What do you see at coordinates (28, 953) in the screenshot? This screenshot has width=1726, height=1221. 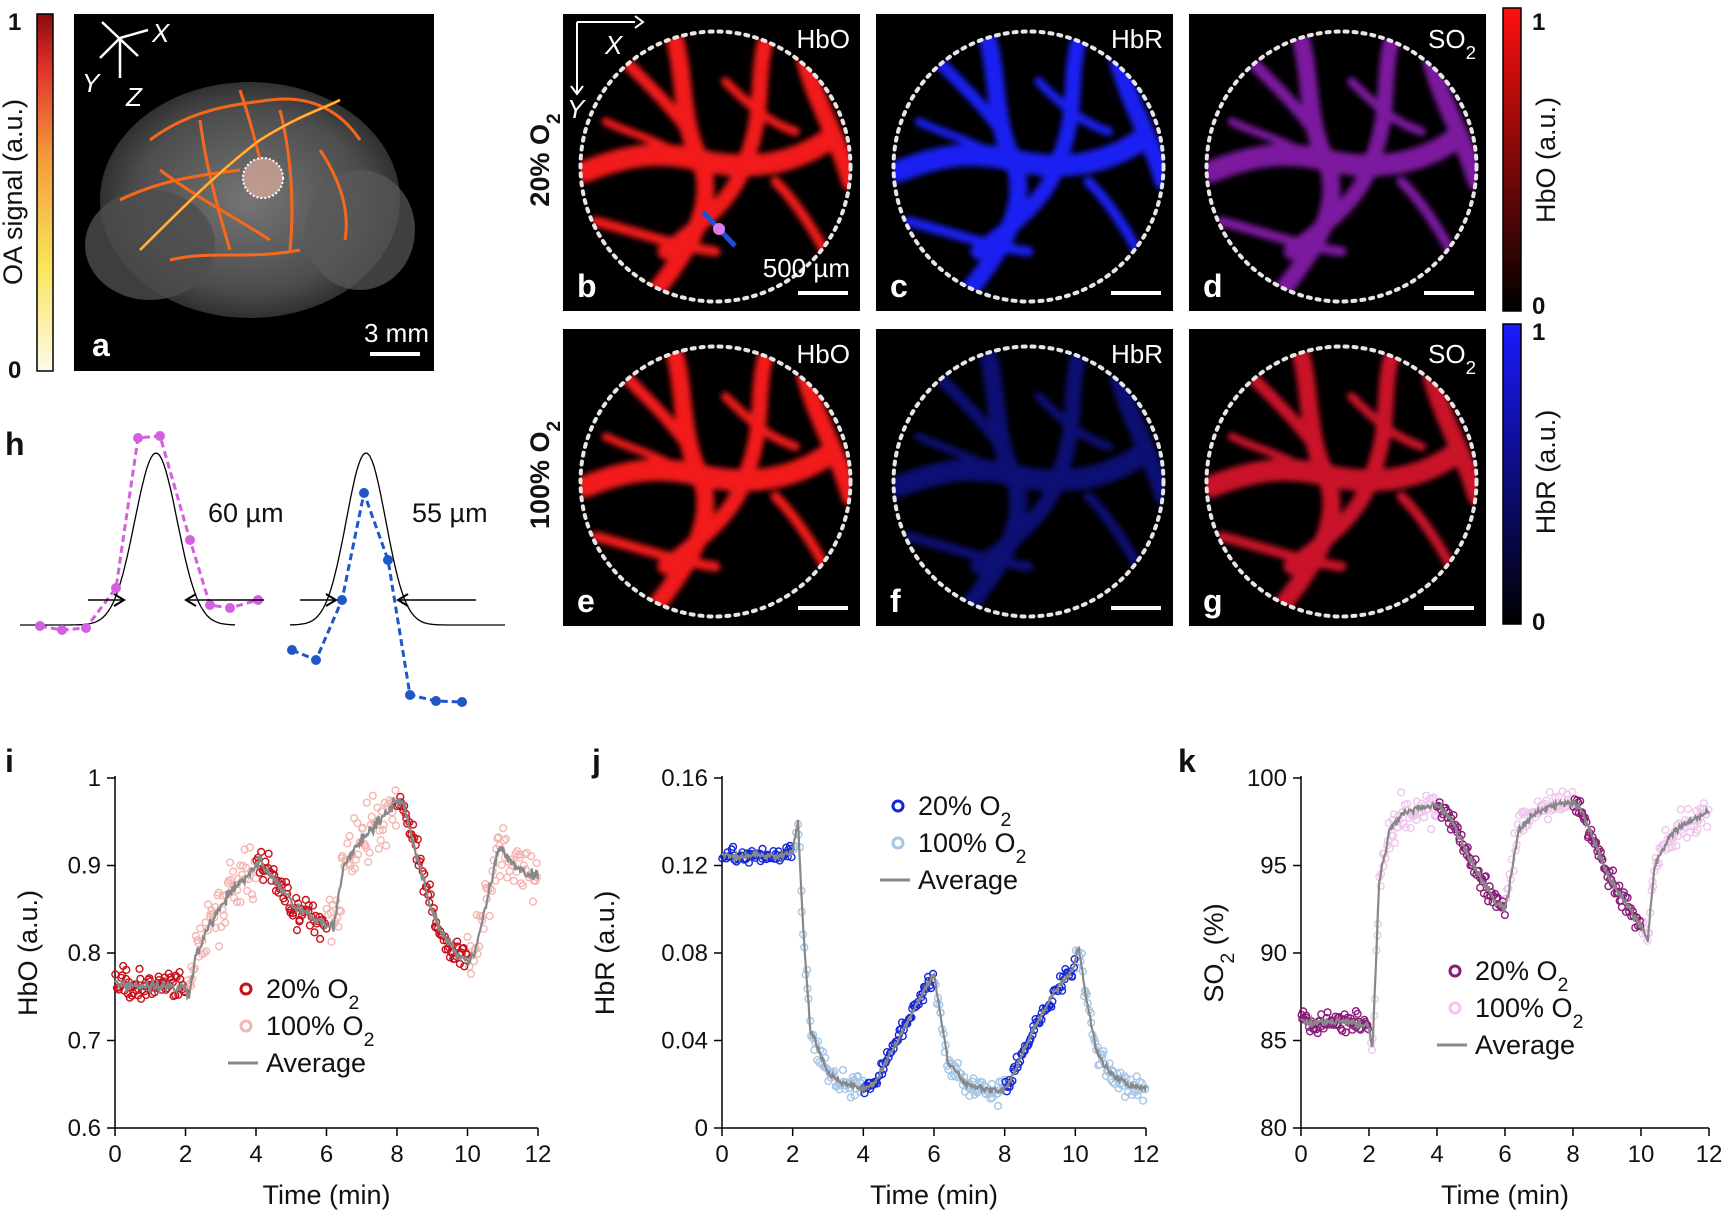 I see `y-axis-label: HbO (a.u.)` at bounding box center [28, 953].